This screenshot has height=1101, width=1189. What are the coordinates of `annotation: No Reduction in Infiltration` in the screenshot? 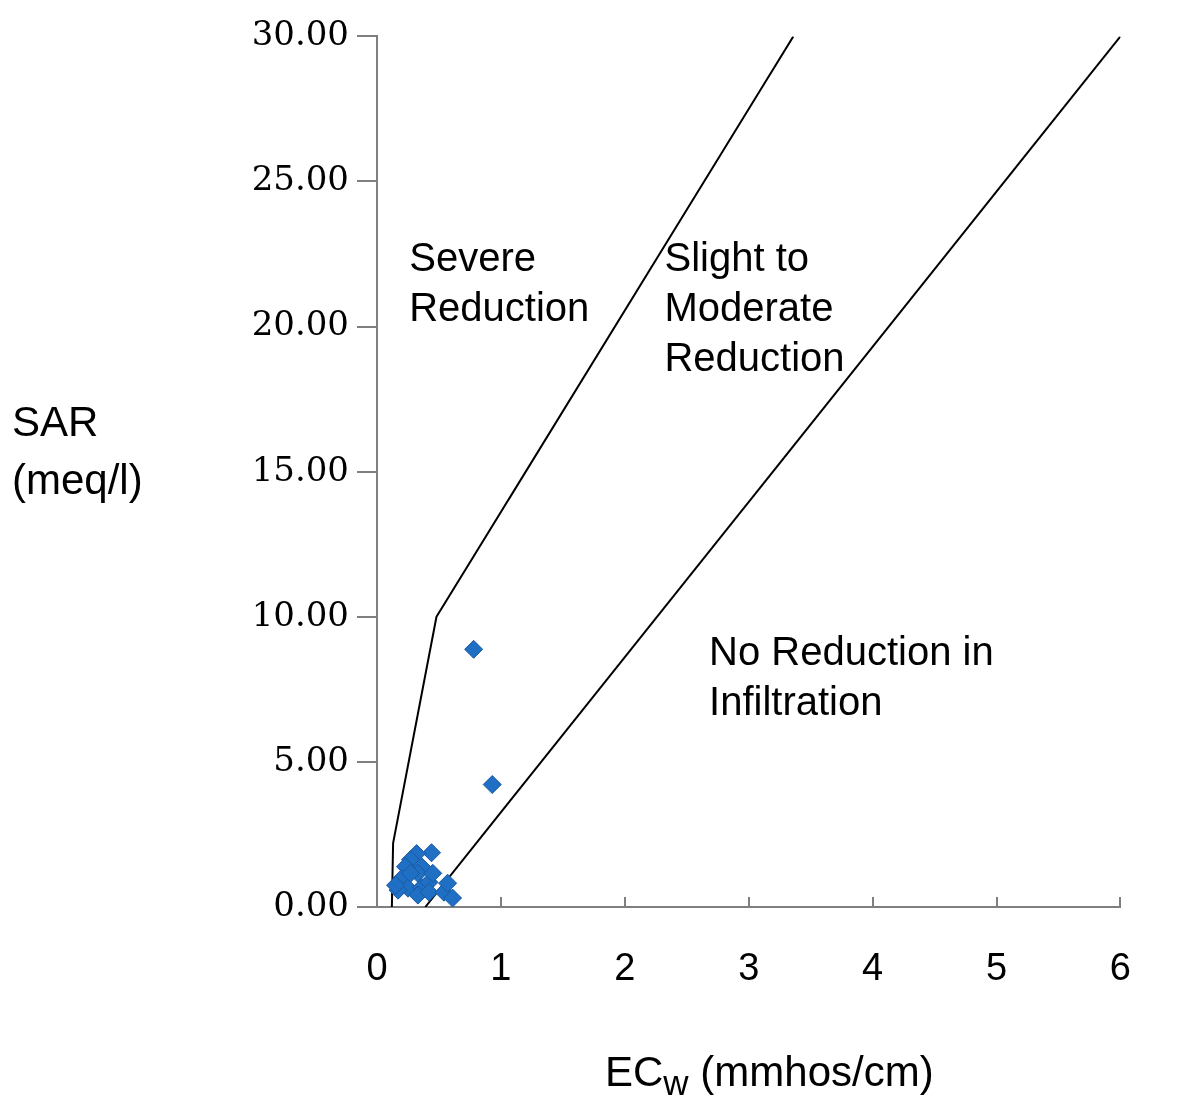 It's located at (851, 676).